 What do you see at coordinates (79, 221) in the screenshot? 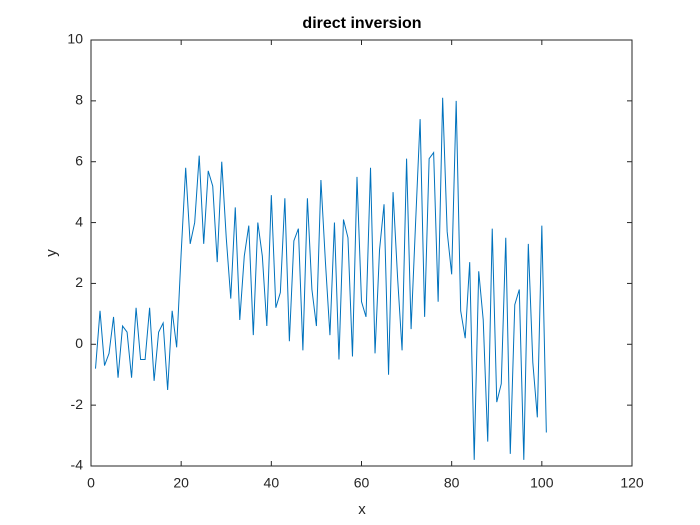
I see `y-tick-label: 4` at bounding box center [79, 221].